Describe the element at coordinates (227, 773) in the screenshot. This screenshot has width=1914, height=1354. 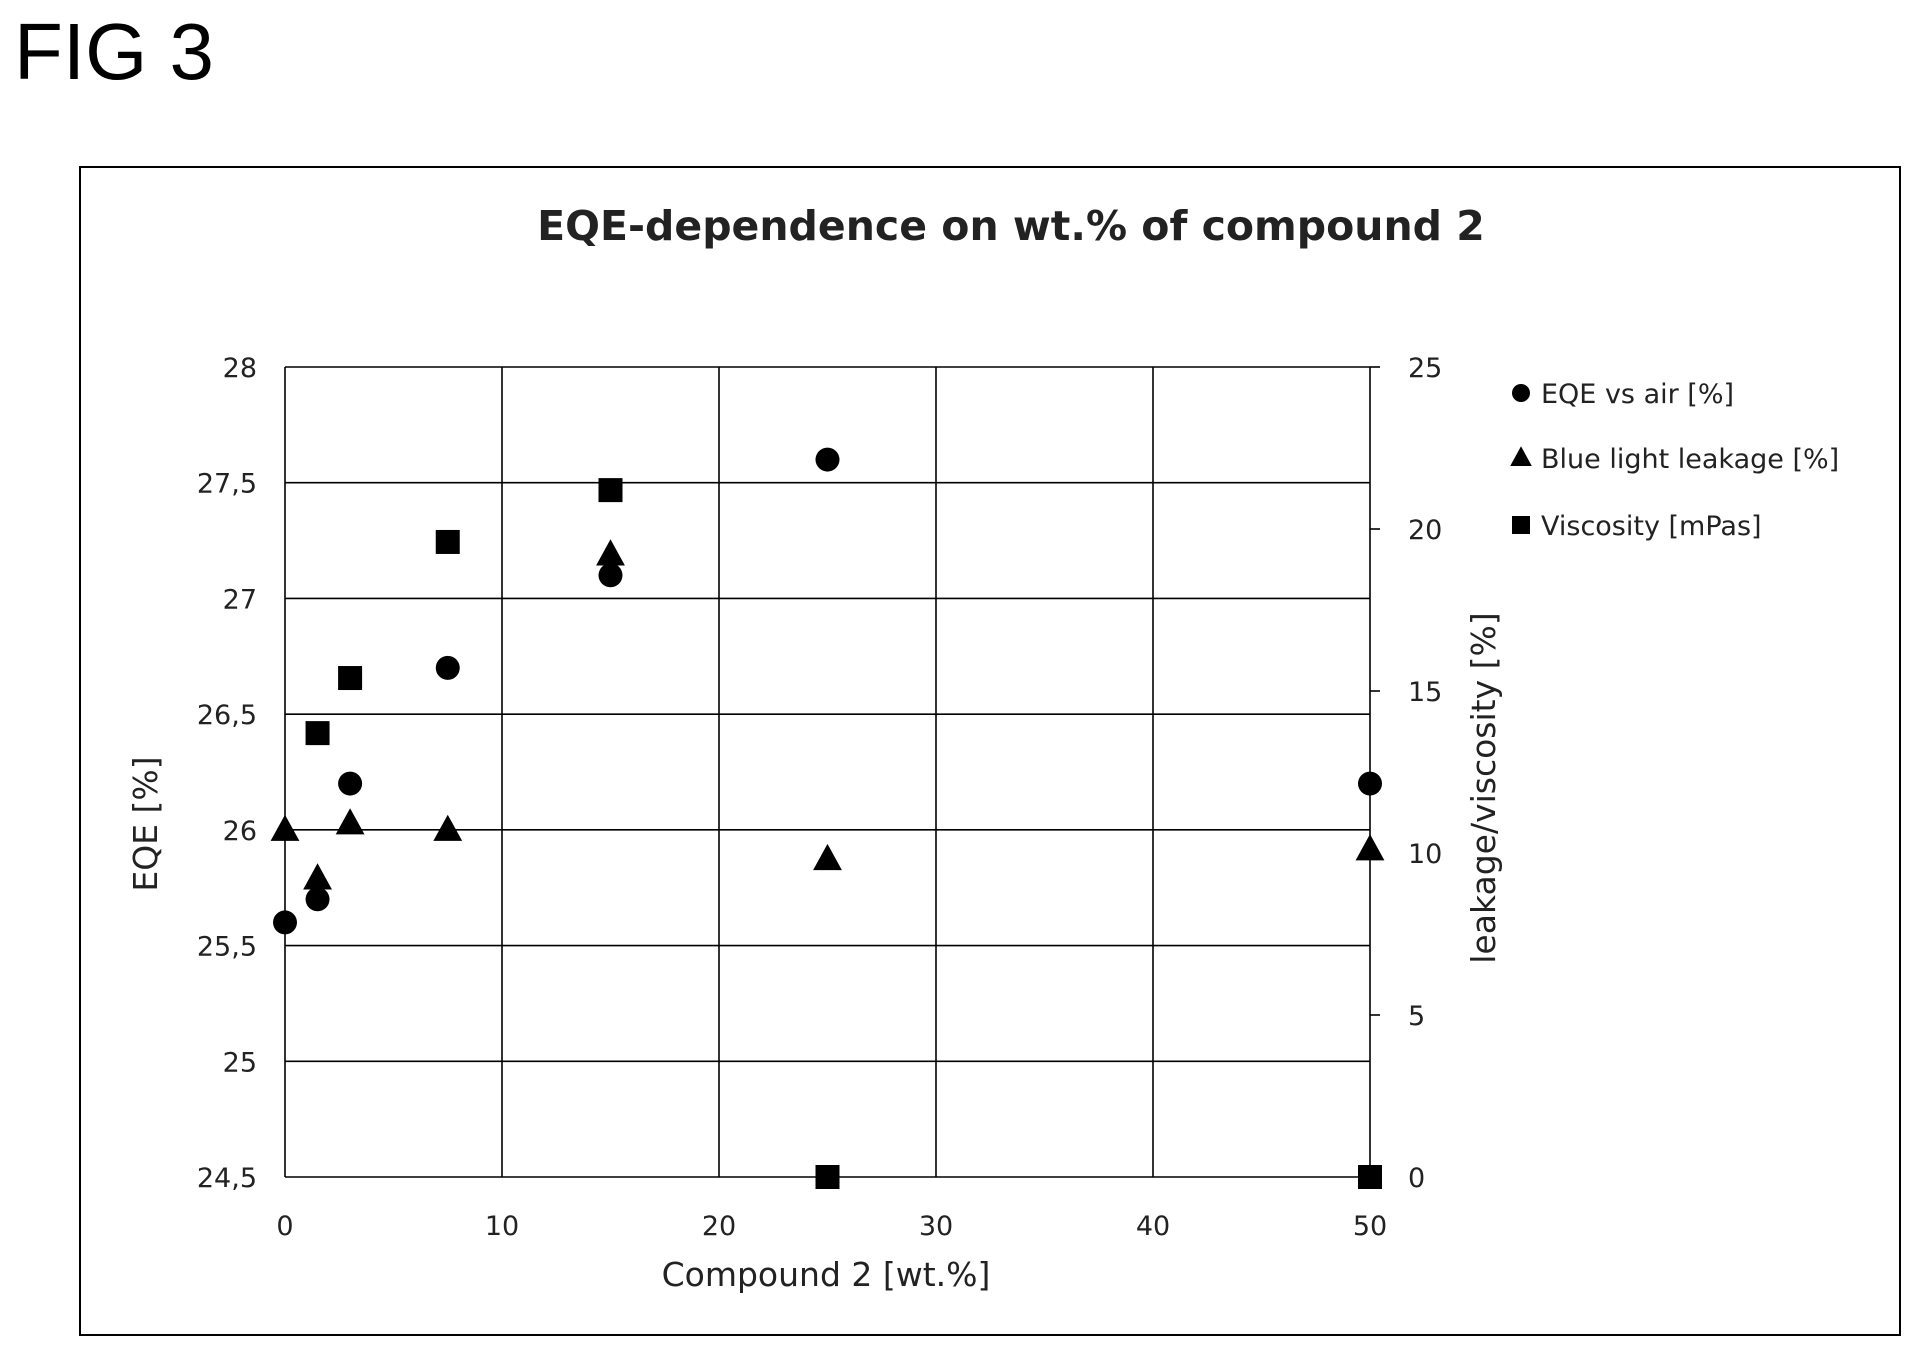
I see `left-axis-ticks: 24,5 25 25,5 26 26,5 27 27,5 28` at that location.